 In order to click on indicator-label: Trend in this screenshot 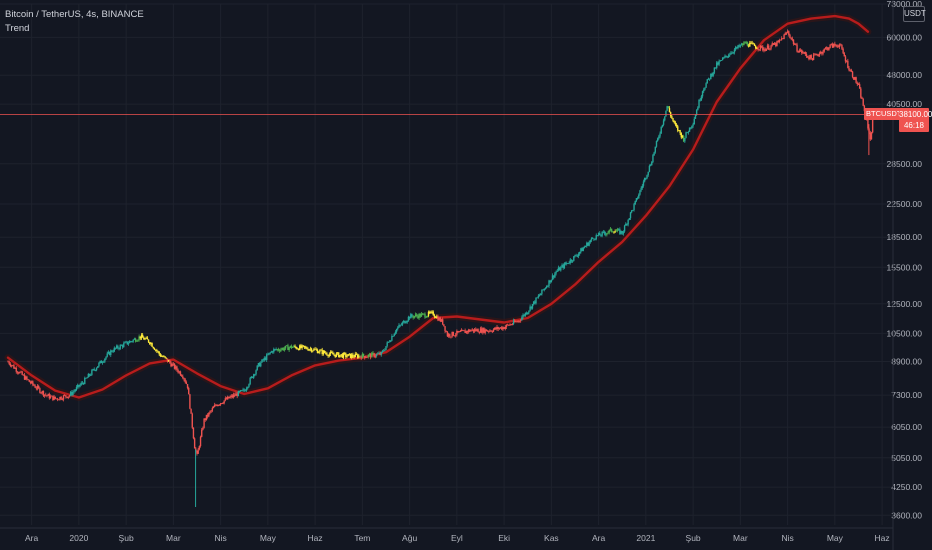, I will do `click(17, 28)`.